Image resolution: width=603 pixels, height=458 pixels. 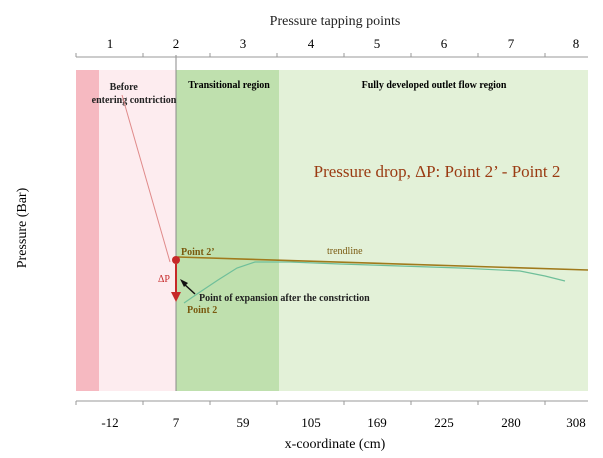 I want to click on bottom-tick-8: 308, so click(x=576, y=422).